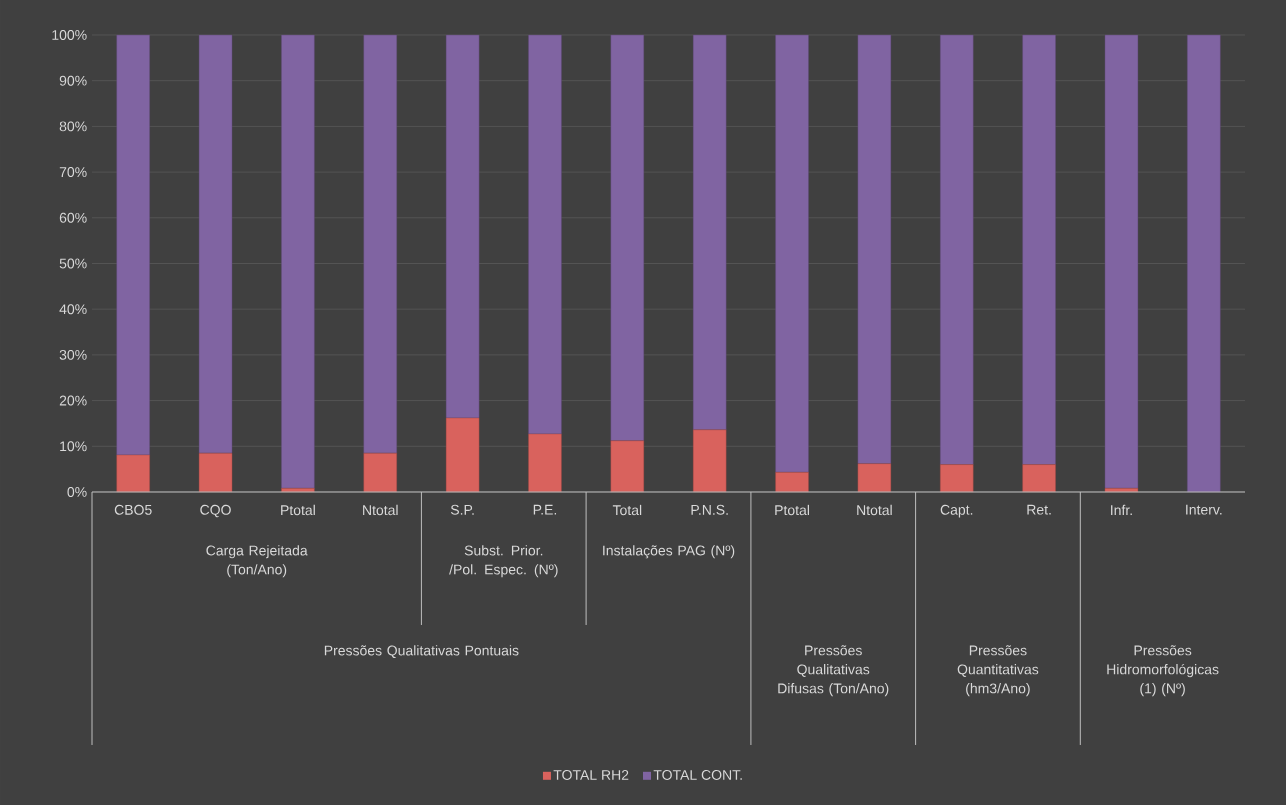 The image size is (1286, 805). What do you see at coordinates (956, 511) in the screenshot?
I see `x-tick-label: Capt.` at bounding box center [956, 511].